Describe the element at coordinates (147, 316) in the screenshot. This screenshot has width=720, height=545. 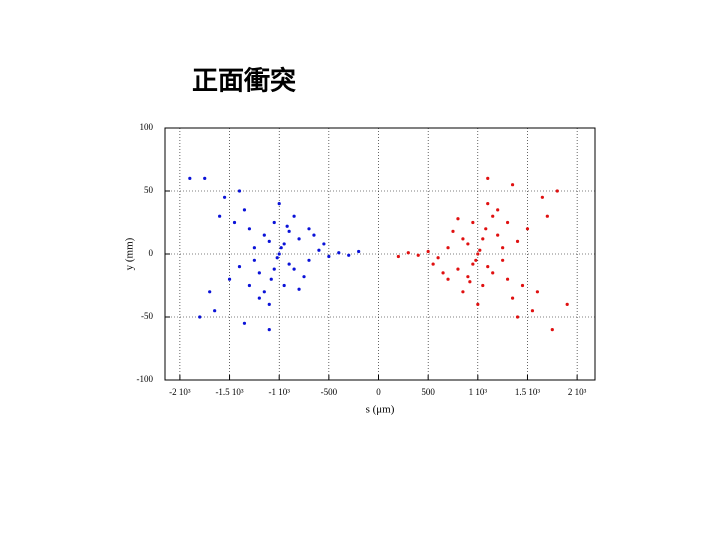
I see `y-tick-label: -50` at that location.